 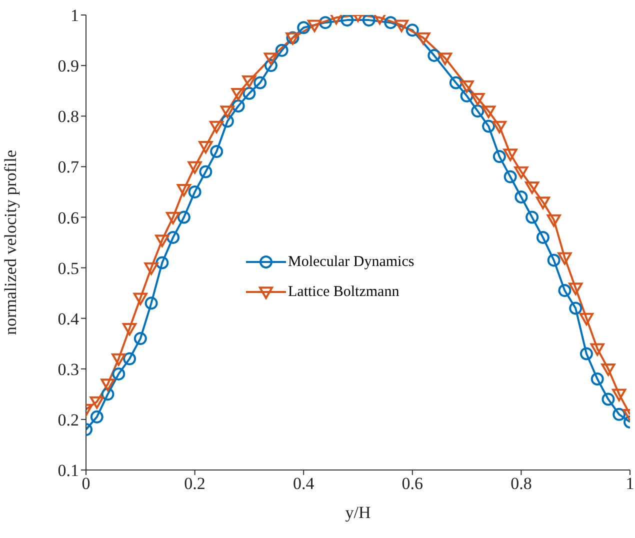 I want to click on y-tick-label: 1, so click(x=74, y=16).